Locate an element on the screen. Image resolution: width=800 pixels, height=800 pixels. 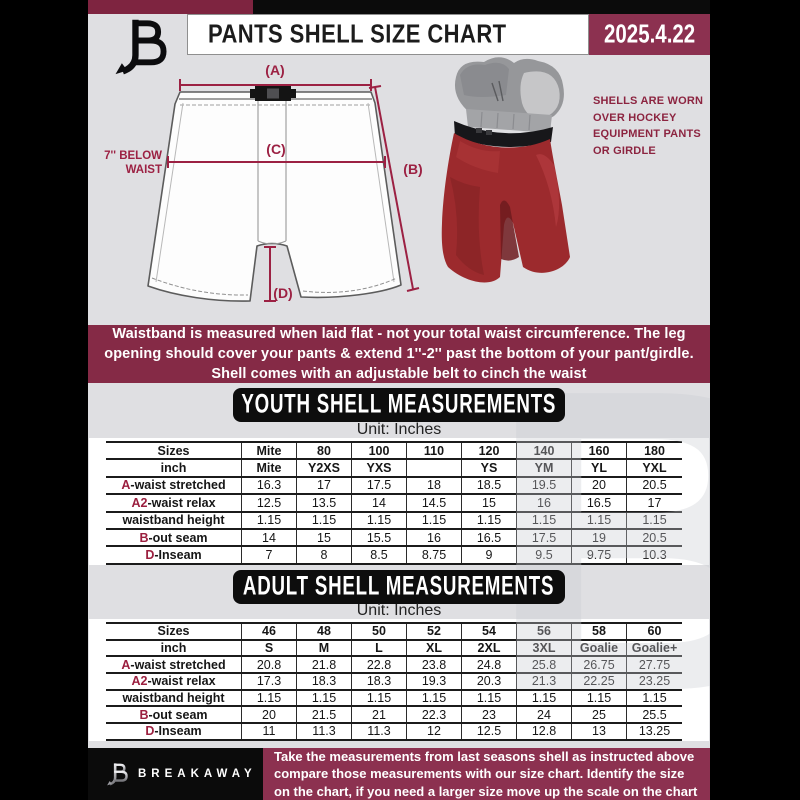
footer-brand-text: BREAKAWAY is located at coordinates (197, 774).